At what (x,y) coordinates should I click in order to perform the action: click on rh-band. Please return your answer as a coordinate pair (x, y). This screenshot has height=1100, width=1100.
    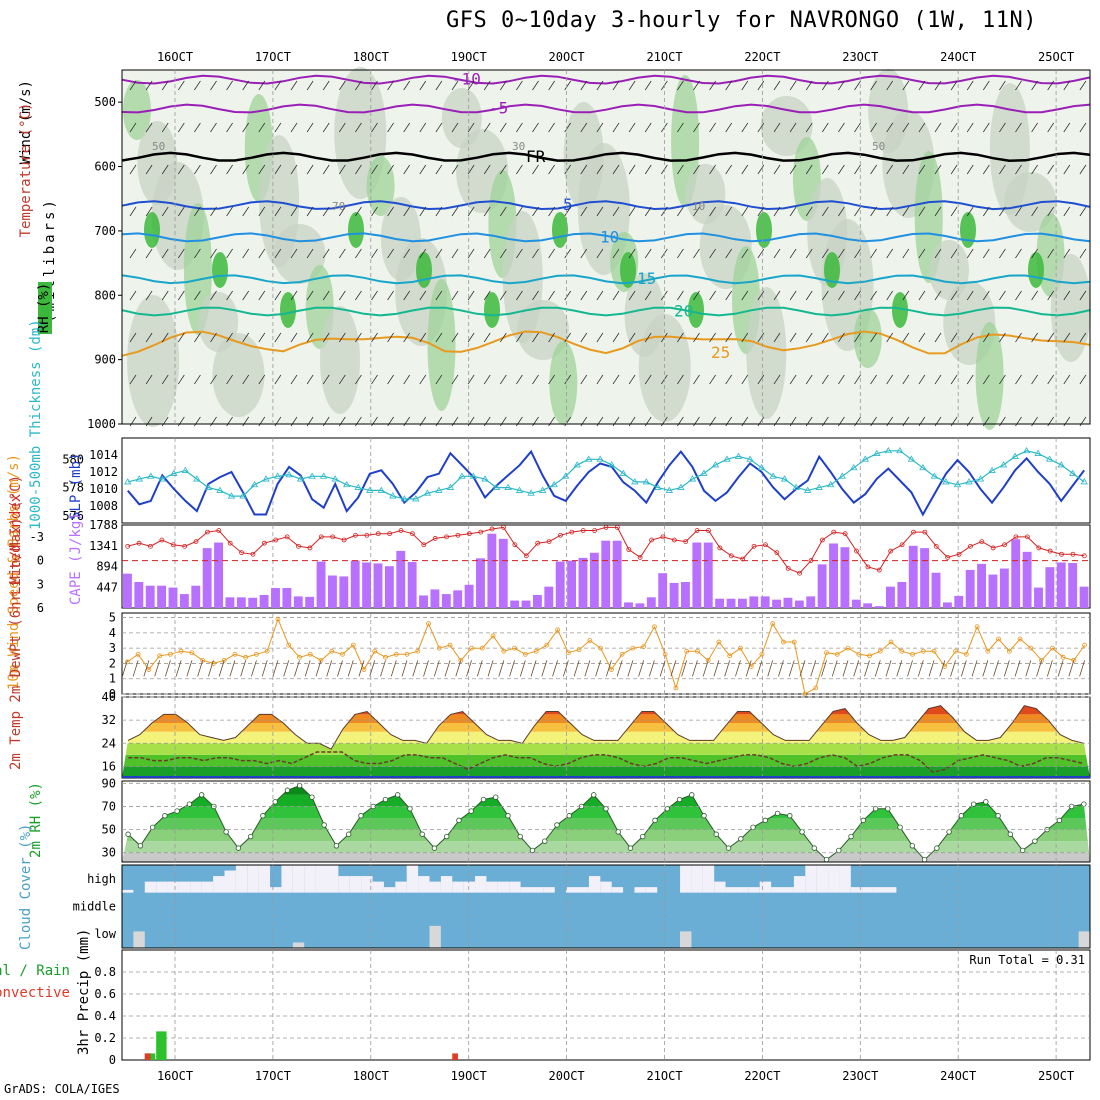
    Looking at the image, I should click on (606, 857).